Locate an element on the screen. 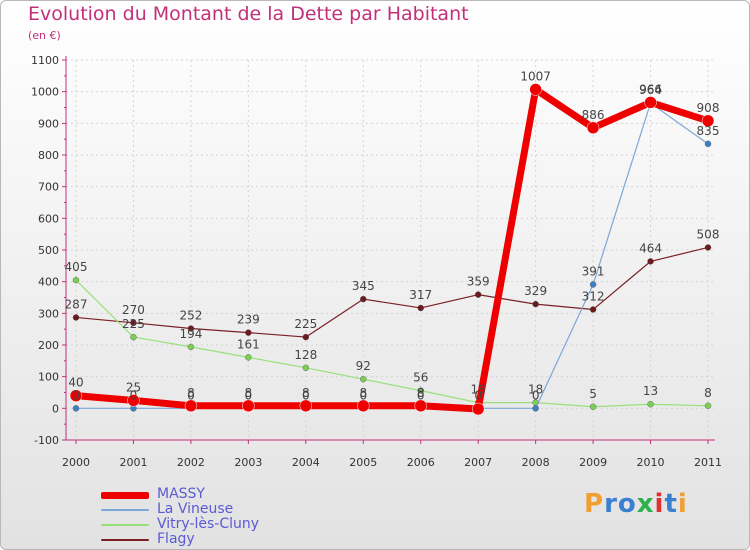 This screenshot has height=550, width=750. data-label: 56 is located at coordinates (420, 378).